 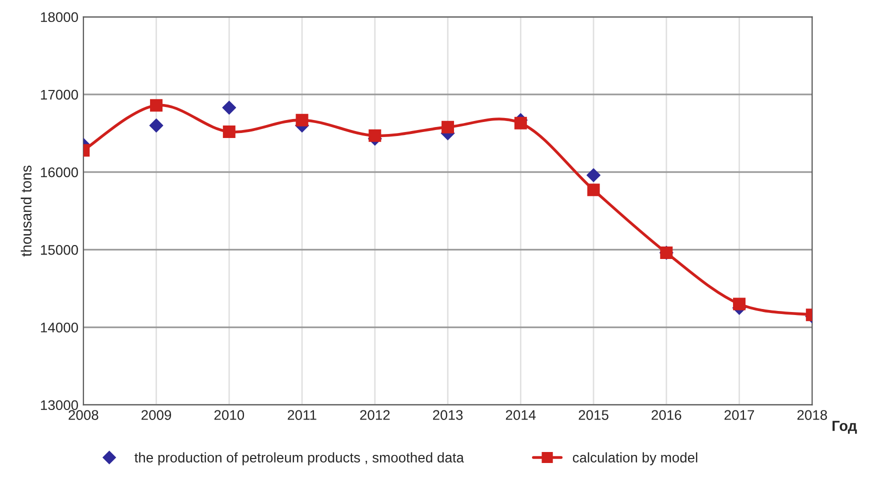 I want to click on y-tick-label: 18000, so click(x=59, y=17).